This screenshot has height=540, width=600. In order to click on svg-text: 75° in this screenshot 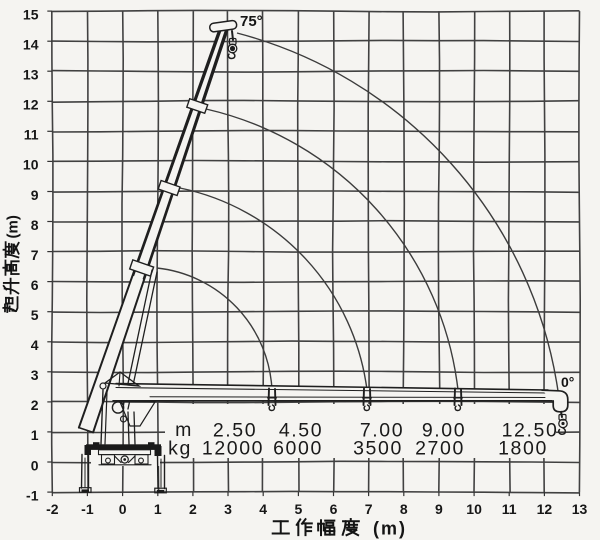, I will do `click(251, 21)`.